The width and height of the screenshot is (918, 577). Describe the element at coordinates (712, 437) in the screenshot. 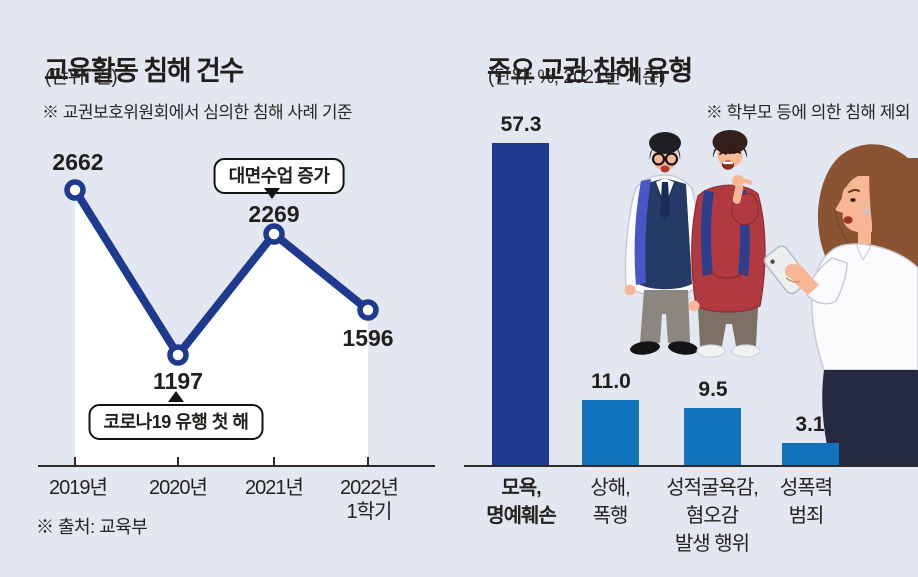

I see `bar-sexual-humiliation` at that location.